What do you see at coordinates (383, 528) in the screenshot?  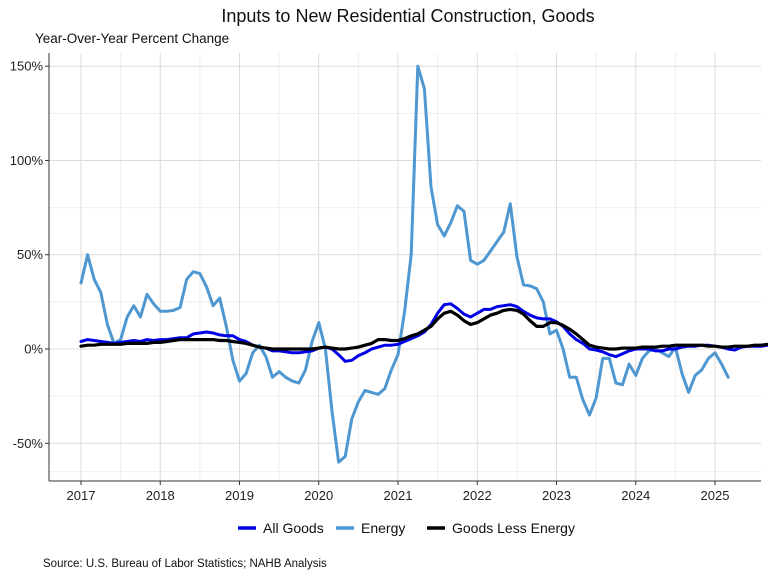 I see `legend-label-energy: Energy` at bounding box center [383, 528].